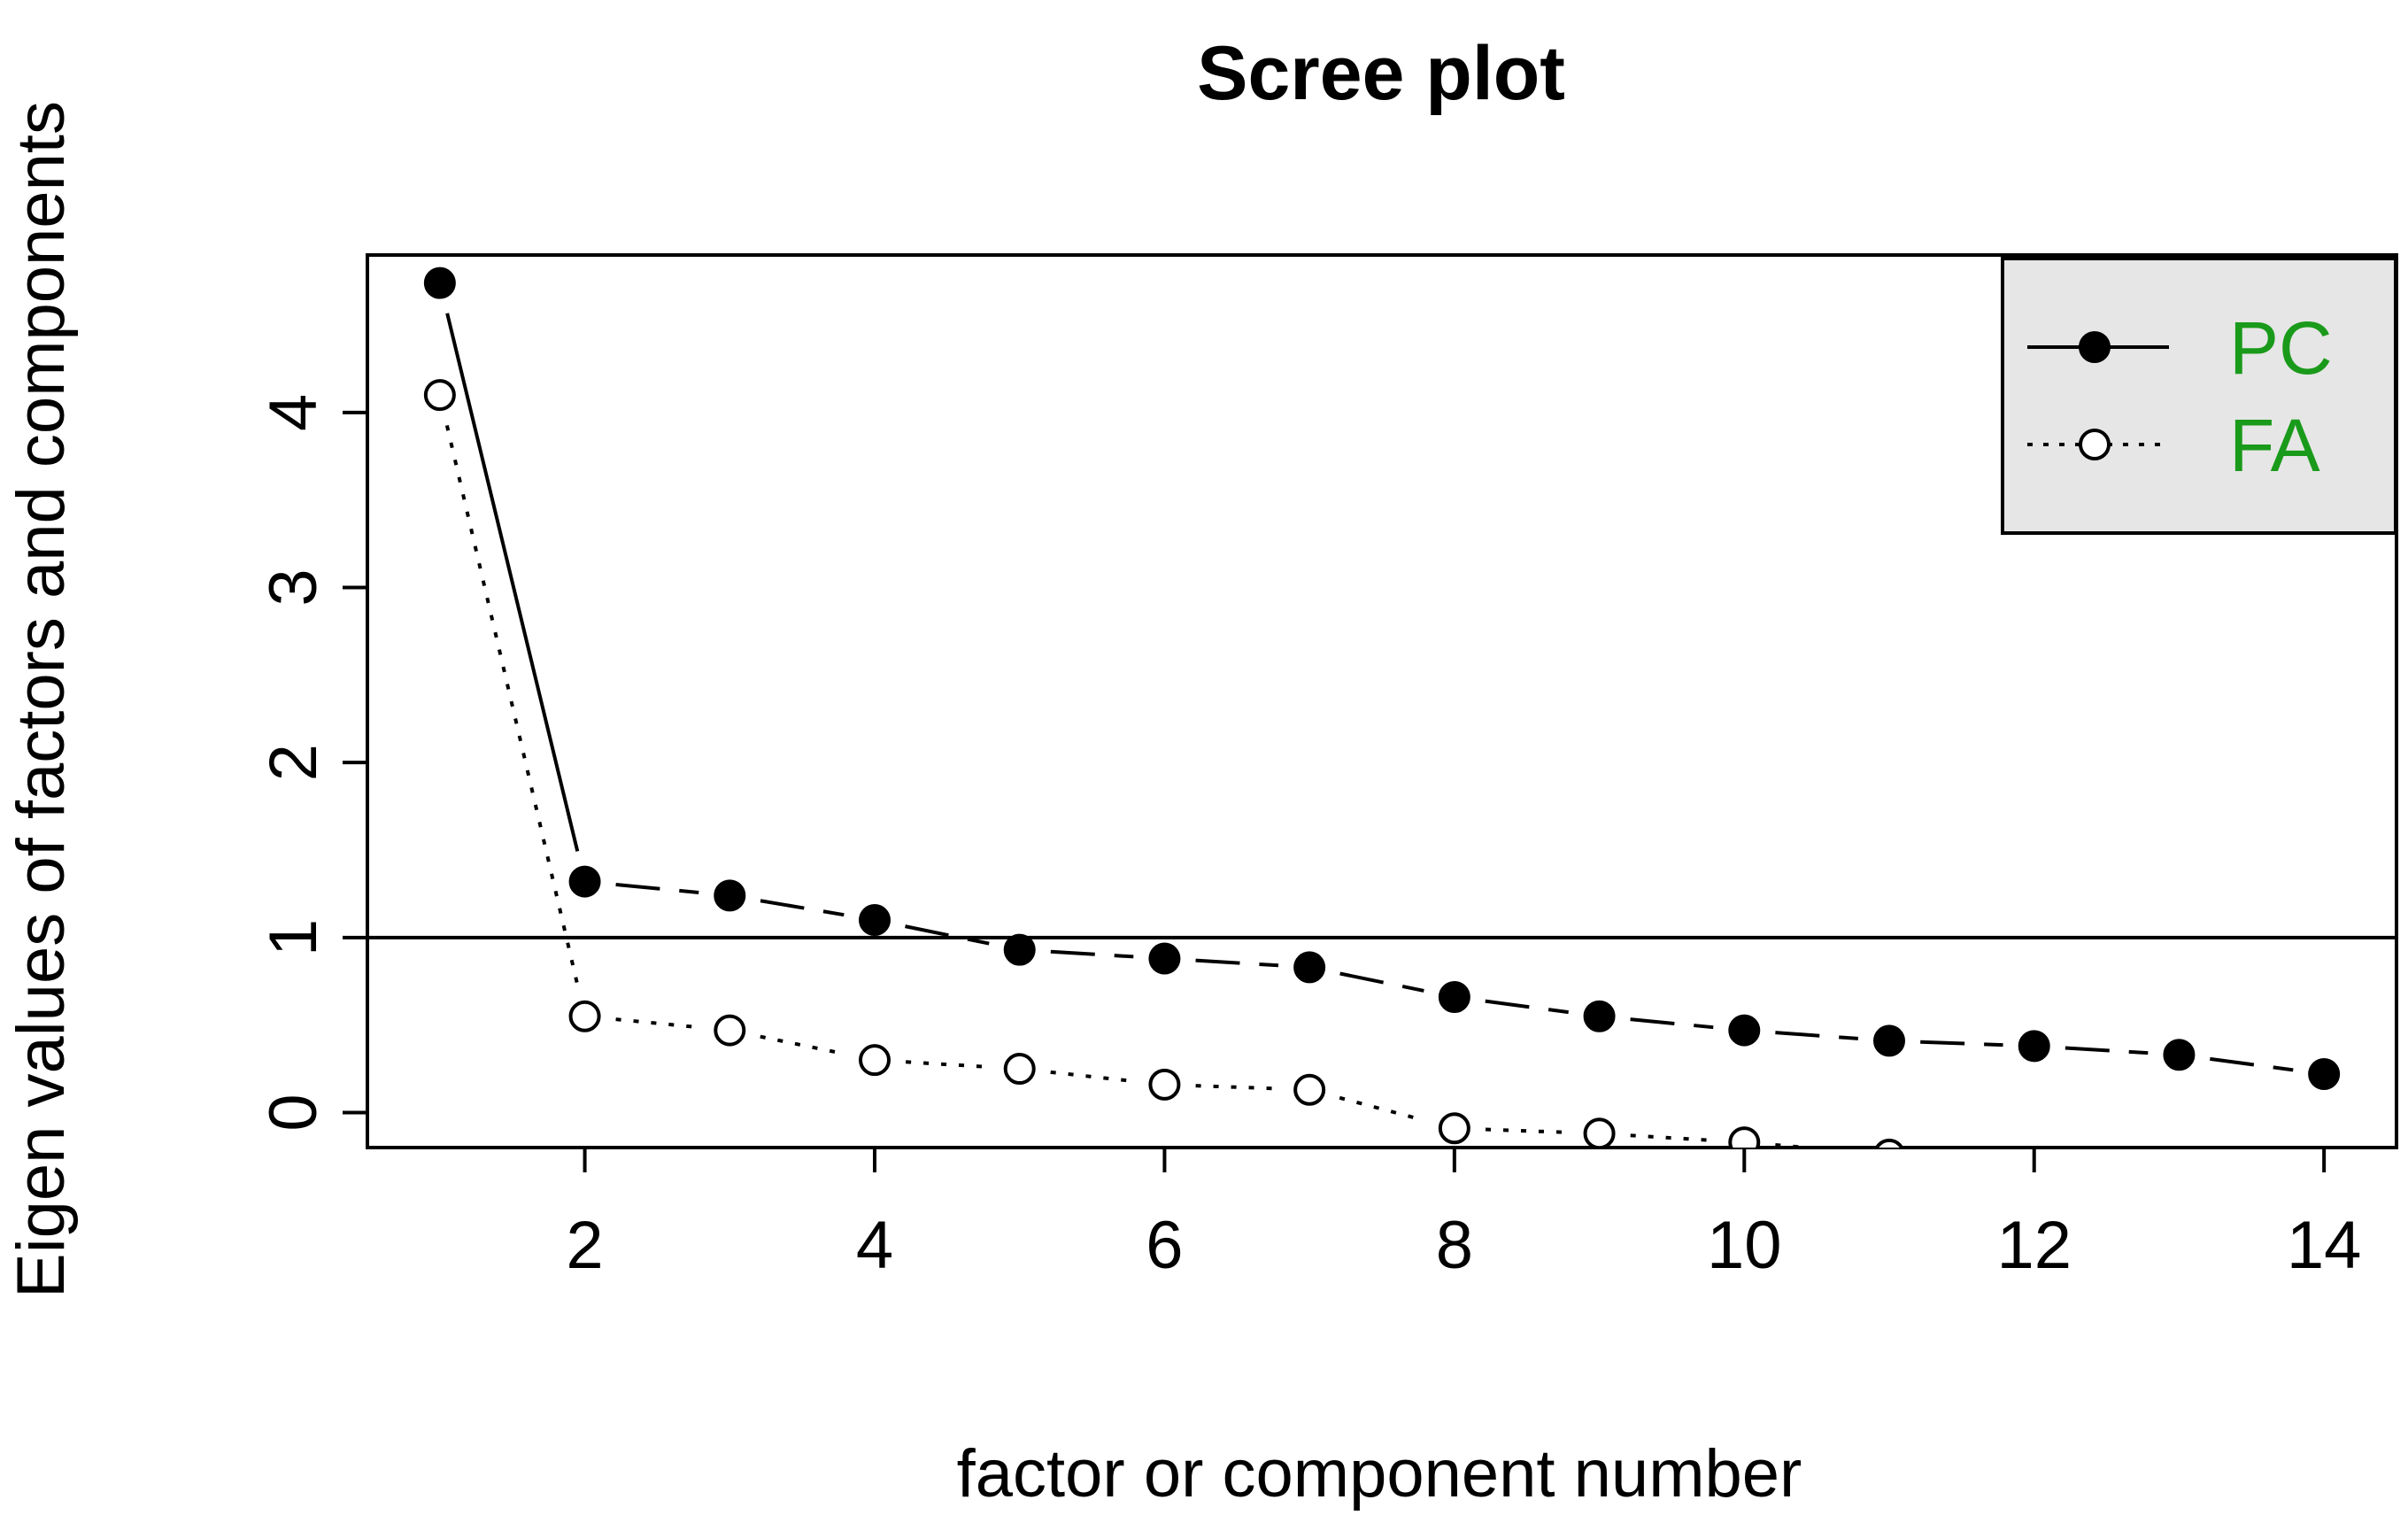 The height and width of the screenshot is (1523, 2408). I want to click on x-axis-label: factor or component number, so click(1379, 1473).